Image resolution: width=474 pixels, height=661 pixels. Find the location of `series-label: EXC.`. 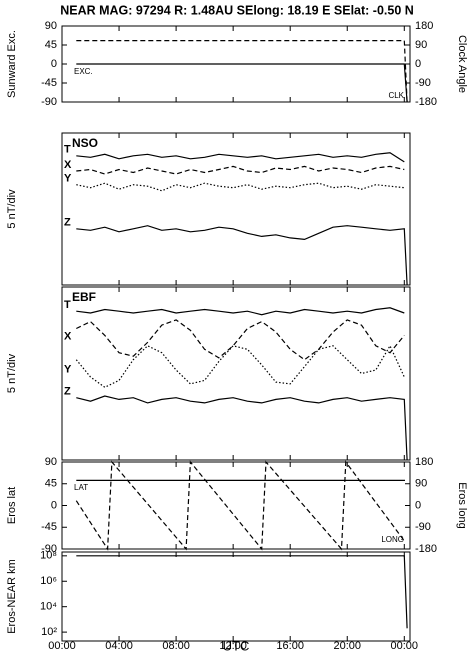

series-label: EXC. is located at coordinates (83, 71).